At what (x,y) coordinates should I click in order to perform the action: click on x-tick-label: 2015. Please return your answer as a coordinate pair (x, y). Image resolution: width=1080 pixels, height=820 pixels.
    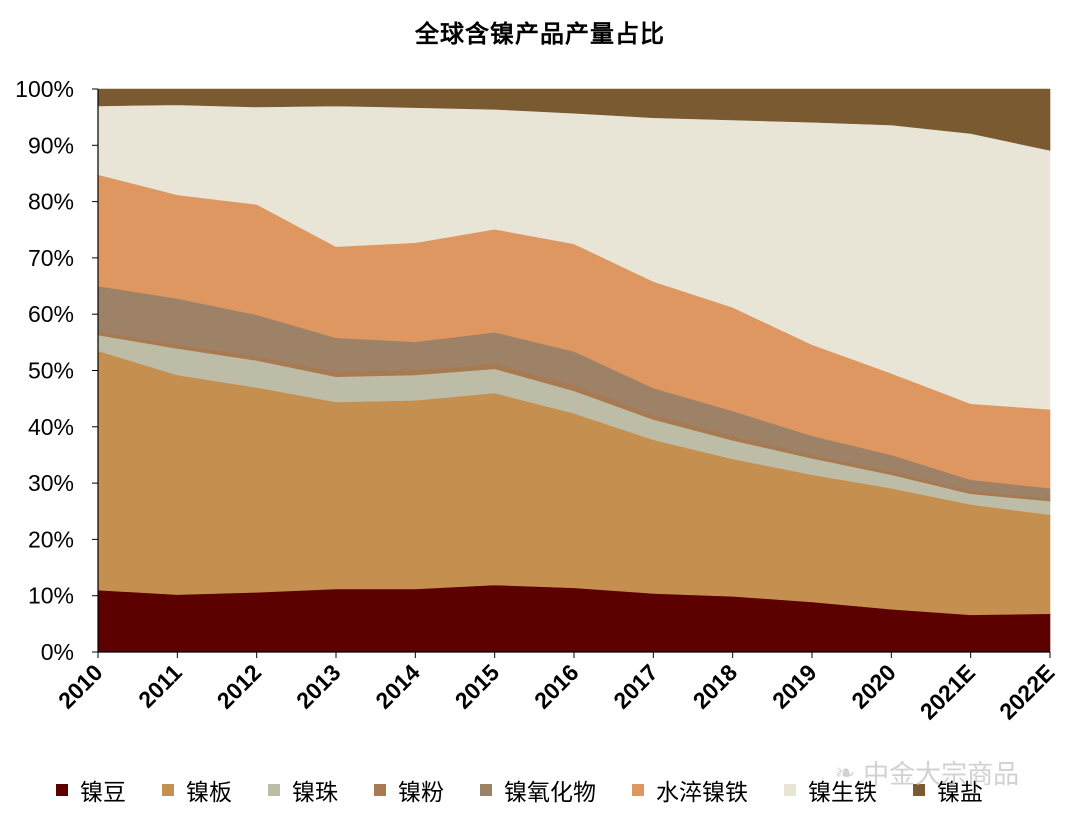
    Looking at the image, I should click on (477, 686).